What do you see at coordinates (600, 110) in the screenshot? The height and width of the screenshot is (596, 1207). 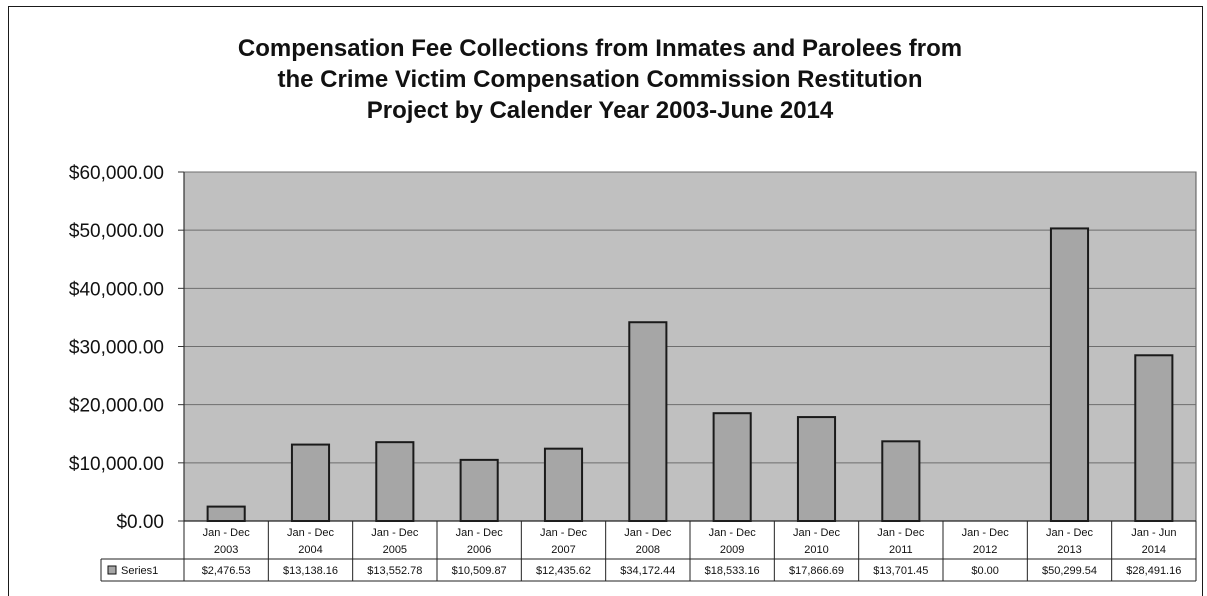 I see `chart-title-line: Project by Calender Year 2003-June 2014` at bounding box center [600, 110].